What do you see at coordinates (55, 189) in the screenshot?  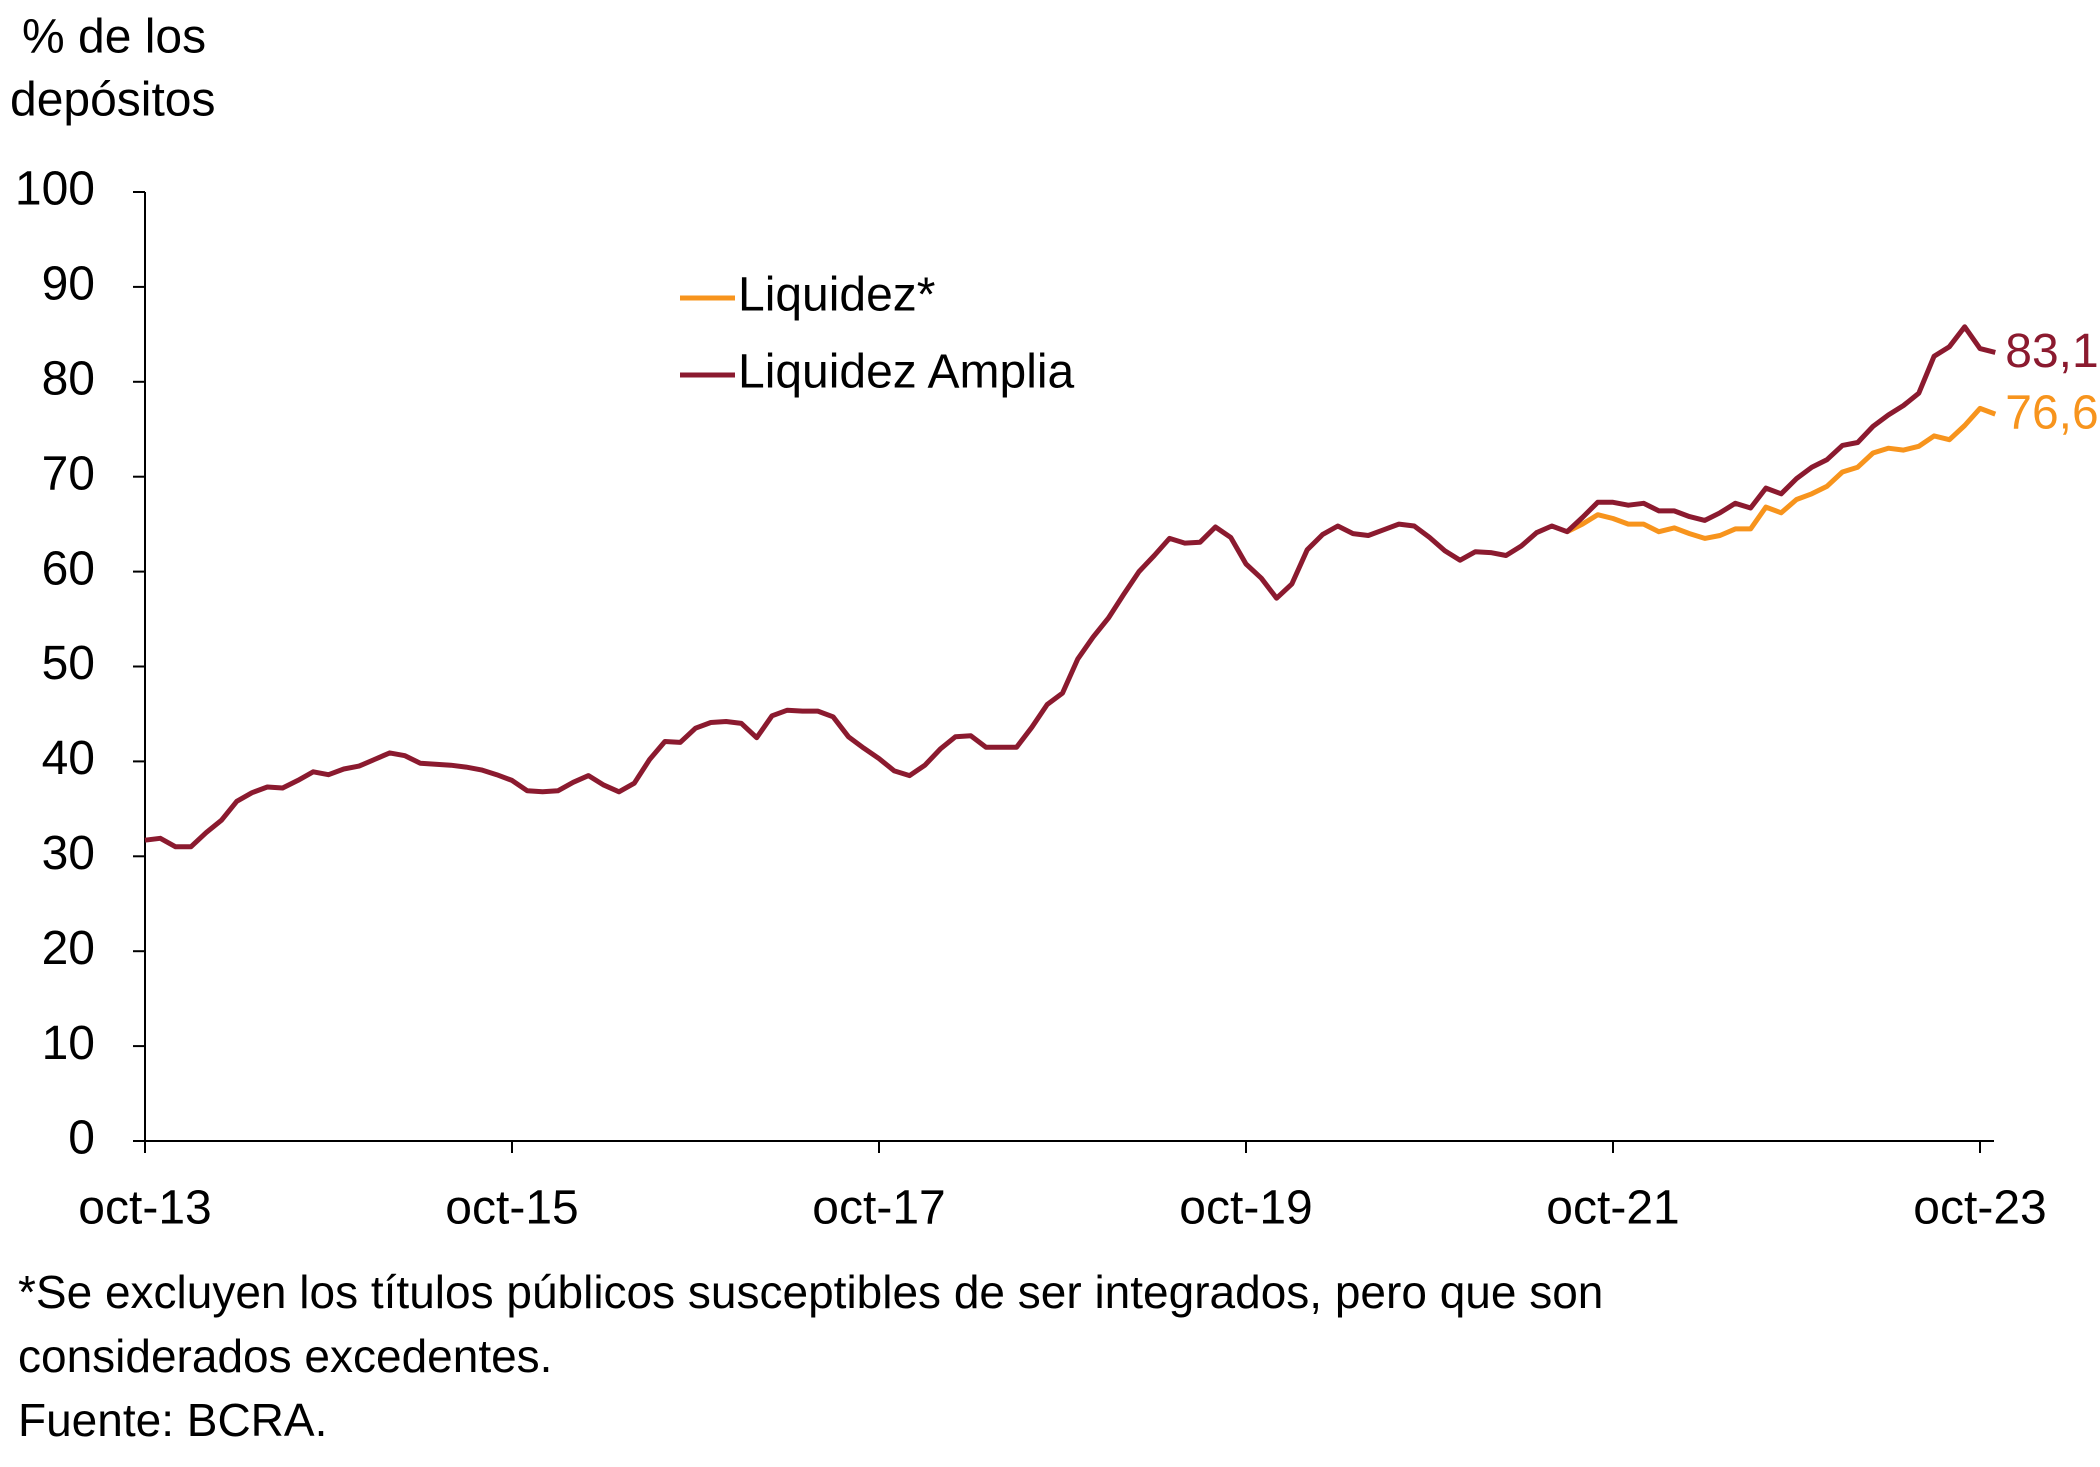 I see `y-tick-label: 100` at bounding box center [55, 189].